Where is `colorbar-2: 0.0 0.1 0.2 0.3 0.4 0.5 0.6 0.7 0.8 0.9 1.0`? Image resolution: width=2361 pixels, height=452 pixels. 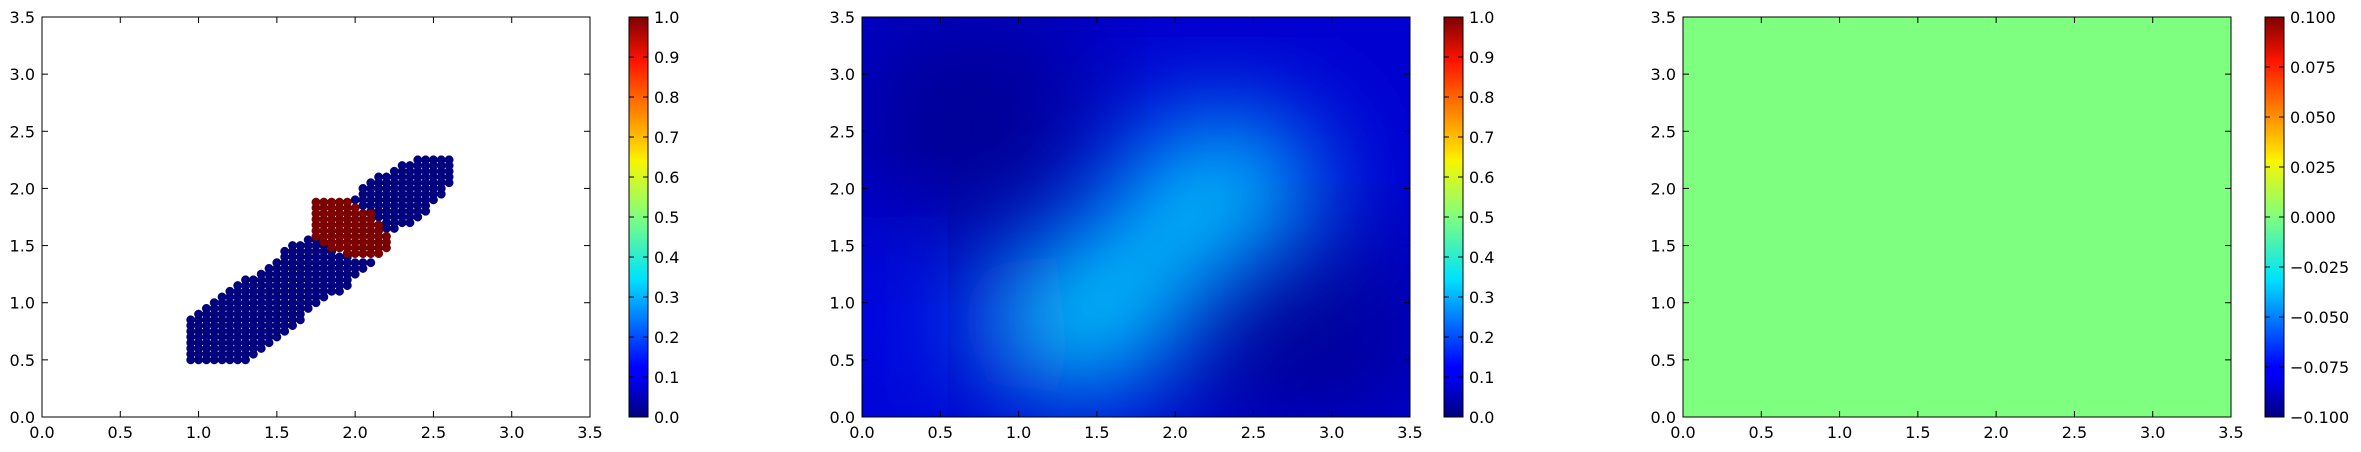 colorbar-2: 0.0 0.1 0.2 0.3 0.4 0.5 0.6 0.7 0.8 0.9 1.0 is located at coordinates (1468, 217).